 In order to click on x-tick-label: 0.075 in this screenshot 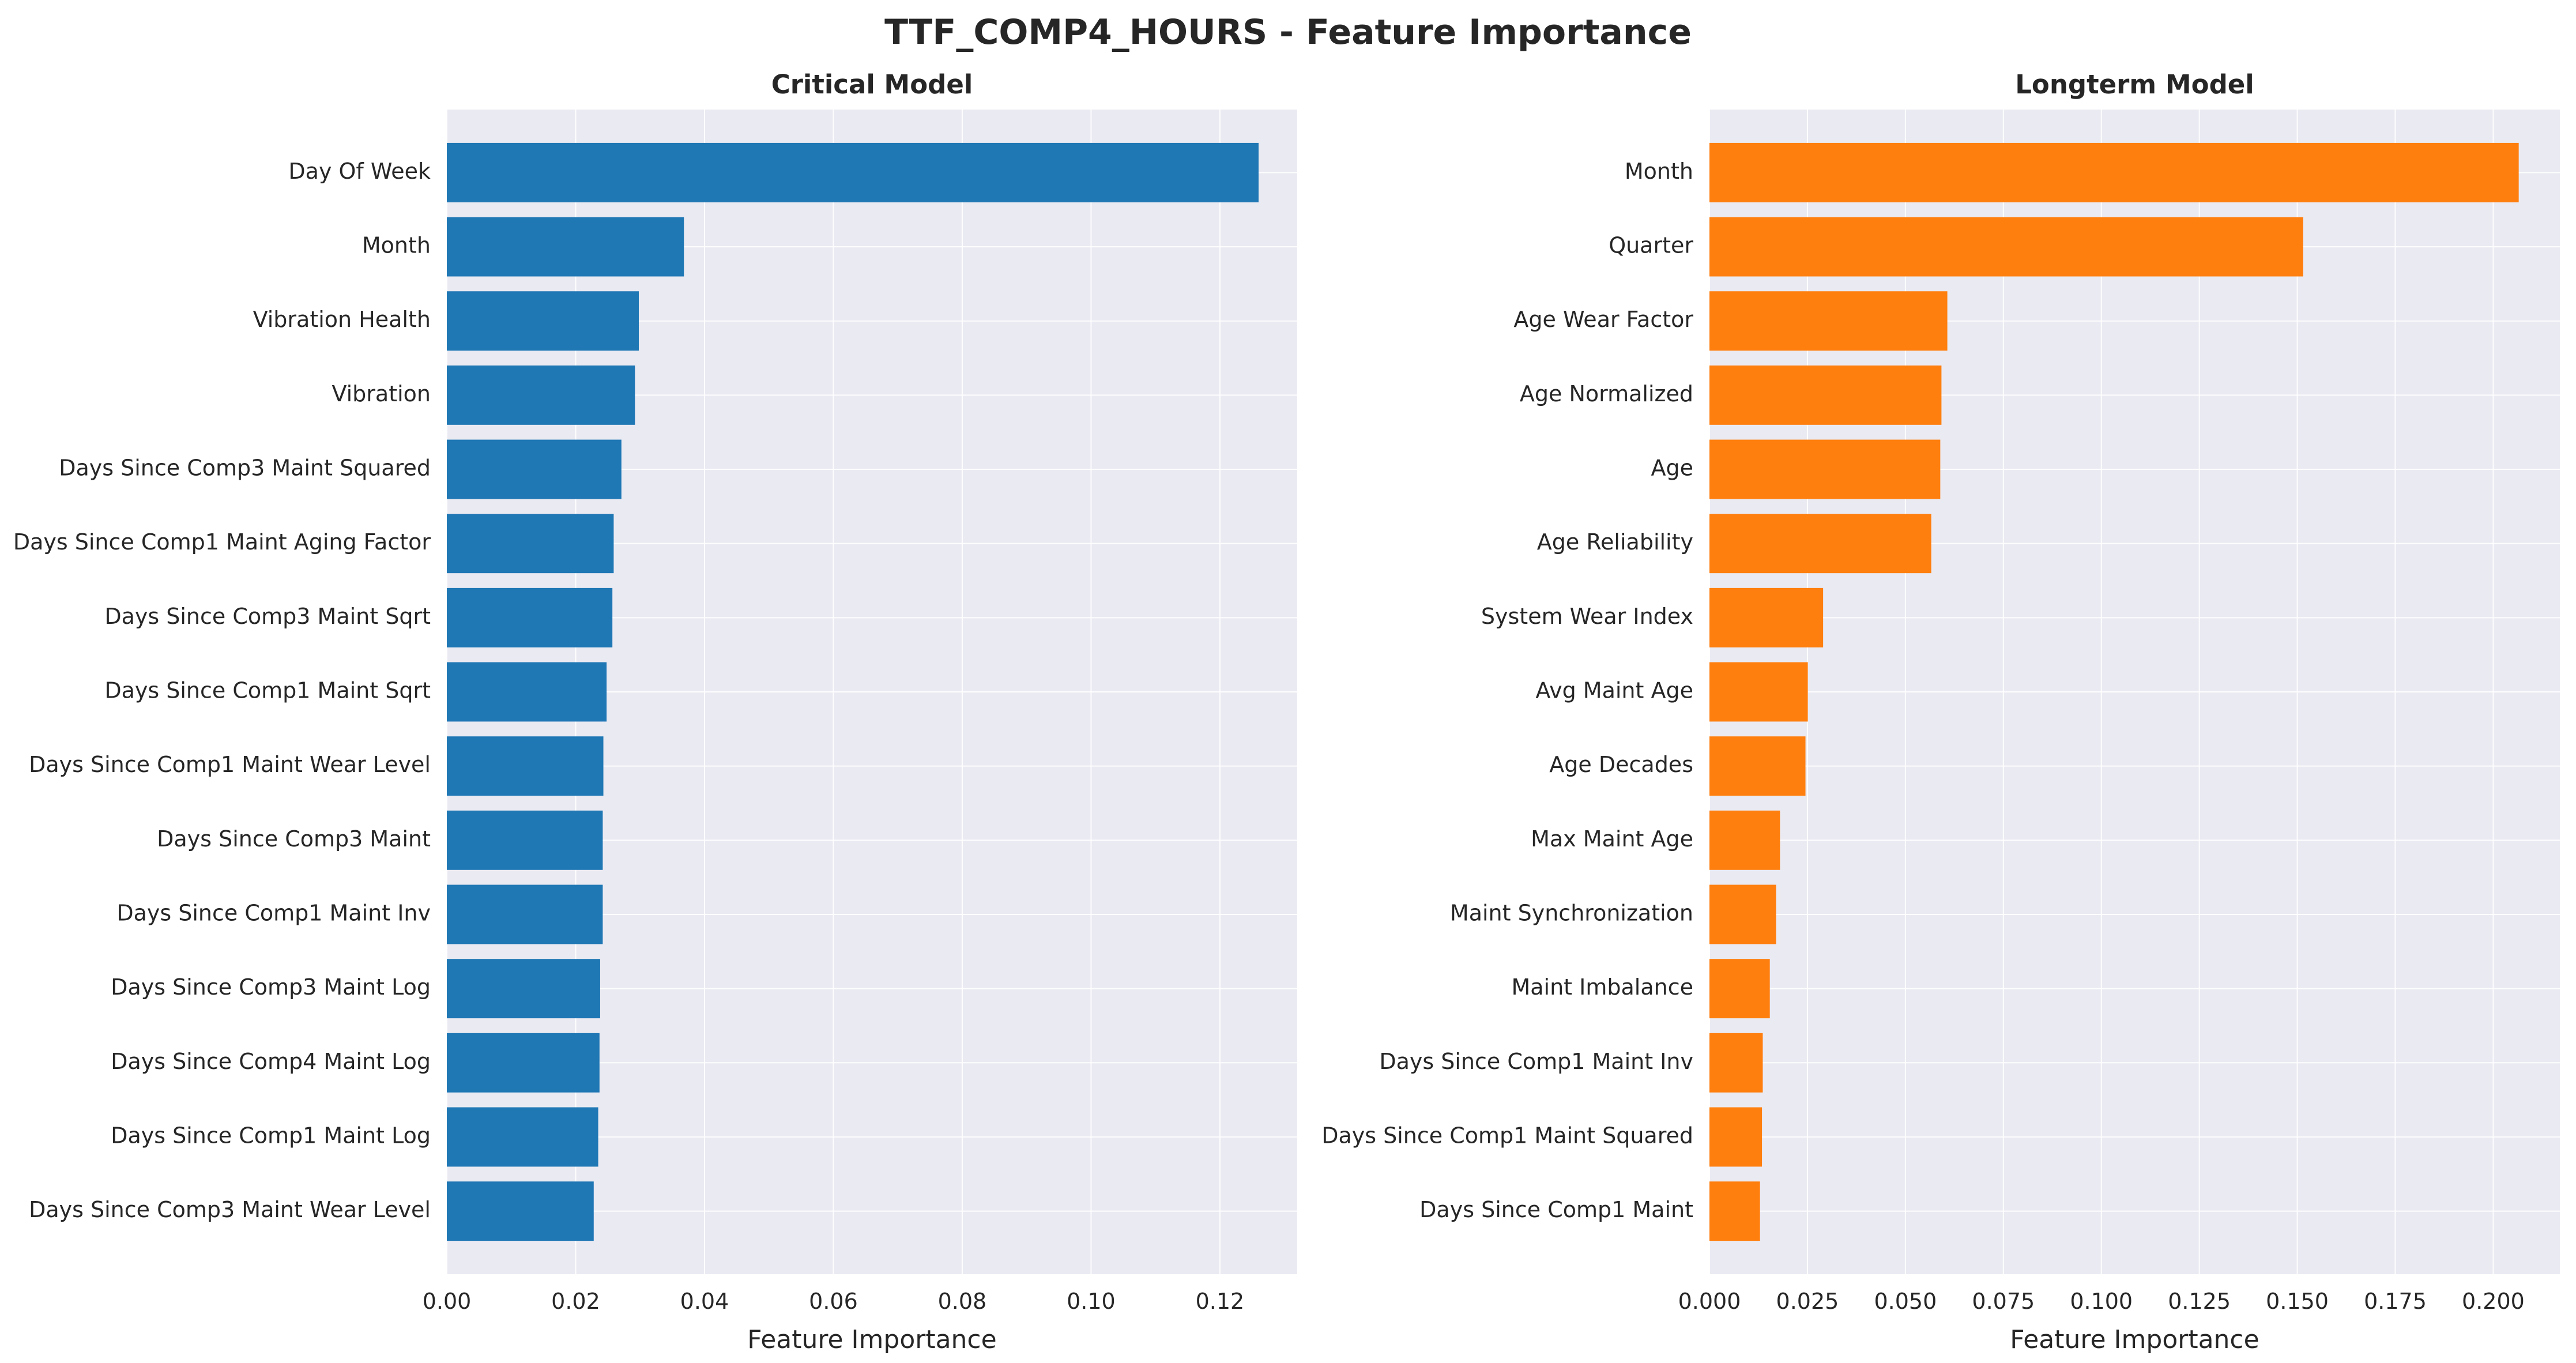, I will do `click(2003, 1301)`.